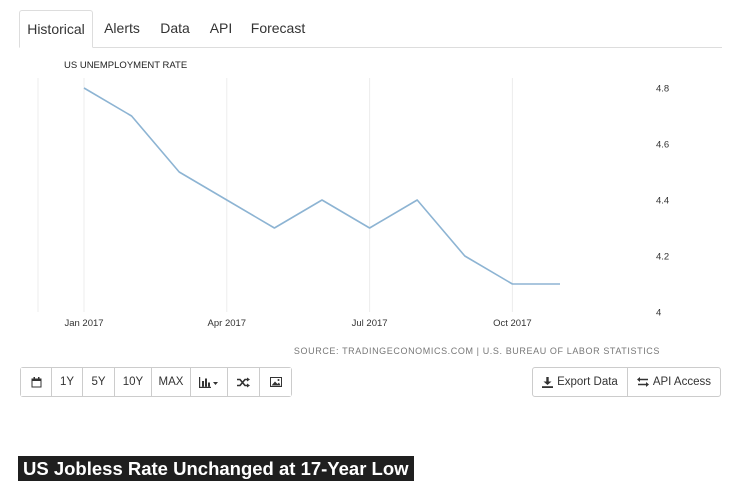 The width and height of the screenshot is (739, 495). I want to click on tab-forecast: Forecast, so click(278, 28).